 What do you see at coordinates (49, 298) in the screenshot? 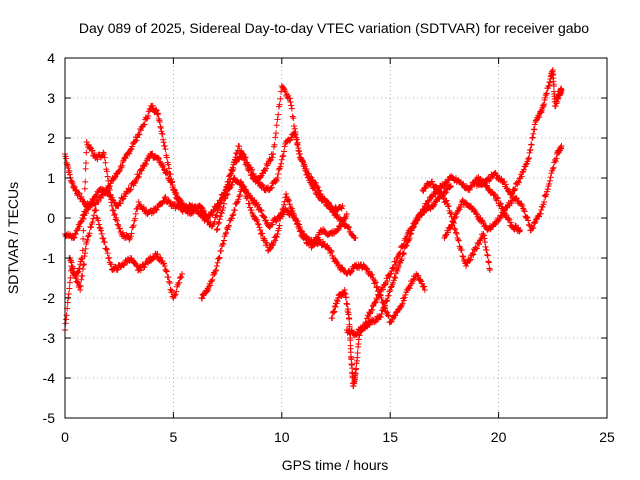
I see `y-tick-label: -2` at bounding box center [49, 298].